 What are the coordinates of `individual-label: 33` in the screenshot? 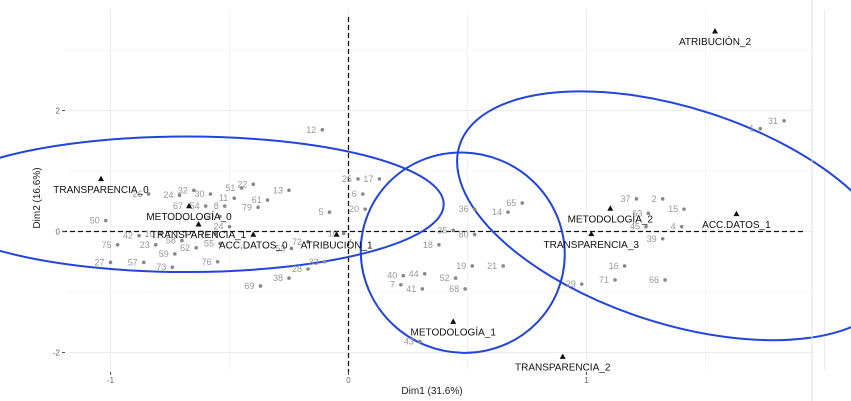 It's located at (314, 262).